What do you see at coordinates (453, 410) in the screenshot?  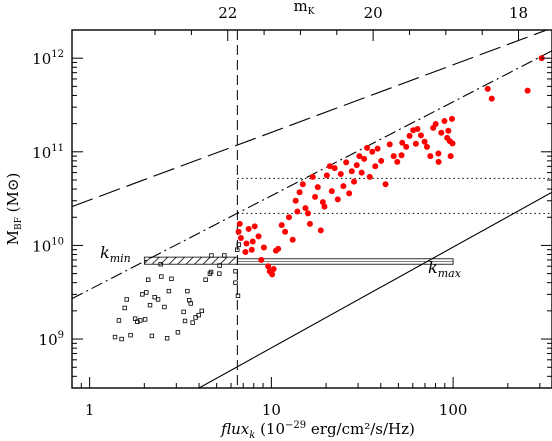 I see `x-tick-label-100: 100` at bounding box center [453, 410].